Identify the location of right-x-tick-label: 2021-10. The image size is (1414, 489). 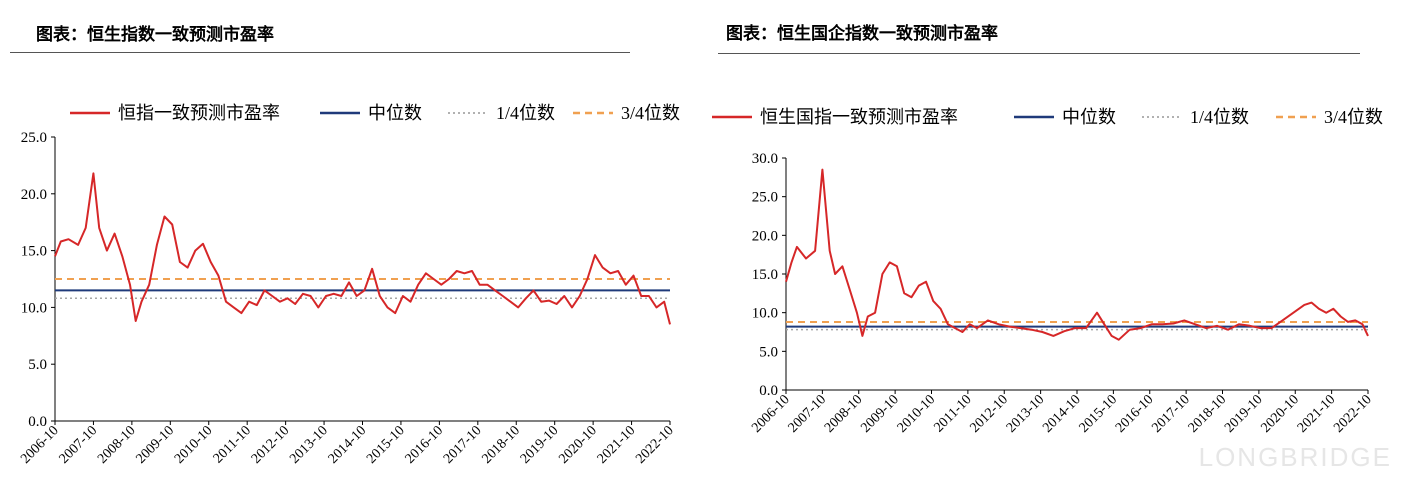
(1317, 414).